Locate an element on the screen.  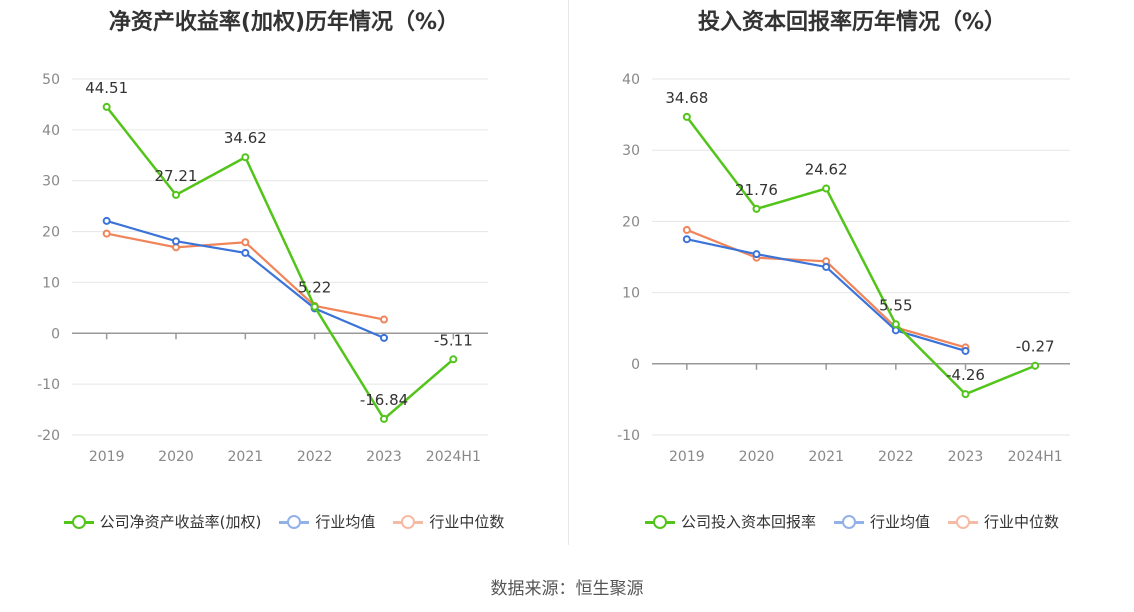
panel-divider is located at coordinates (568, 272).